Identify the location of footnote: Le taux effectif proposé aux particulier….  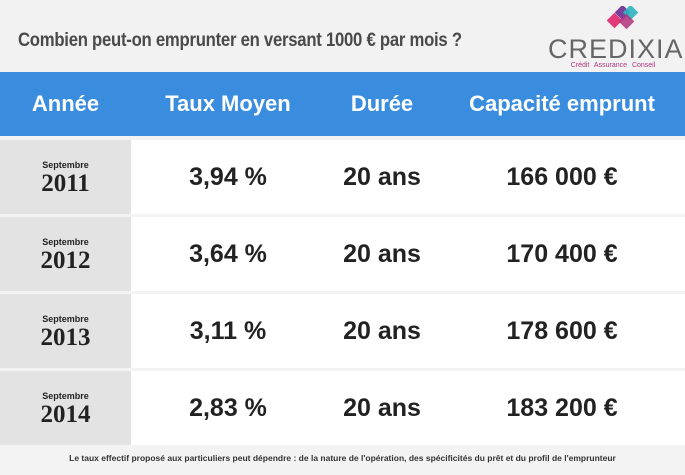
(342, 458).